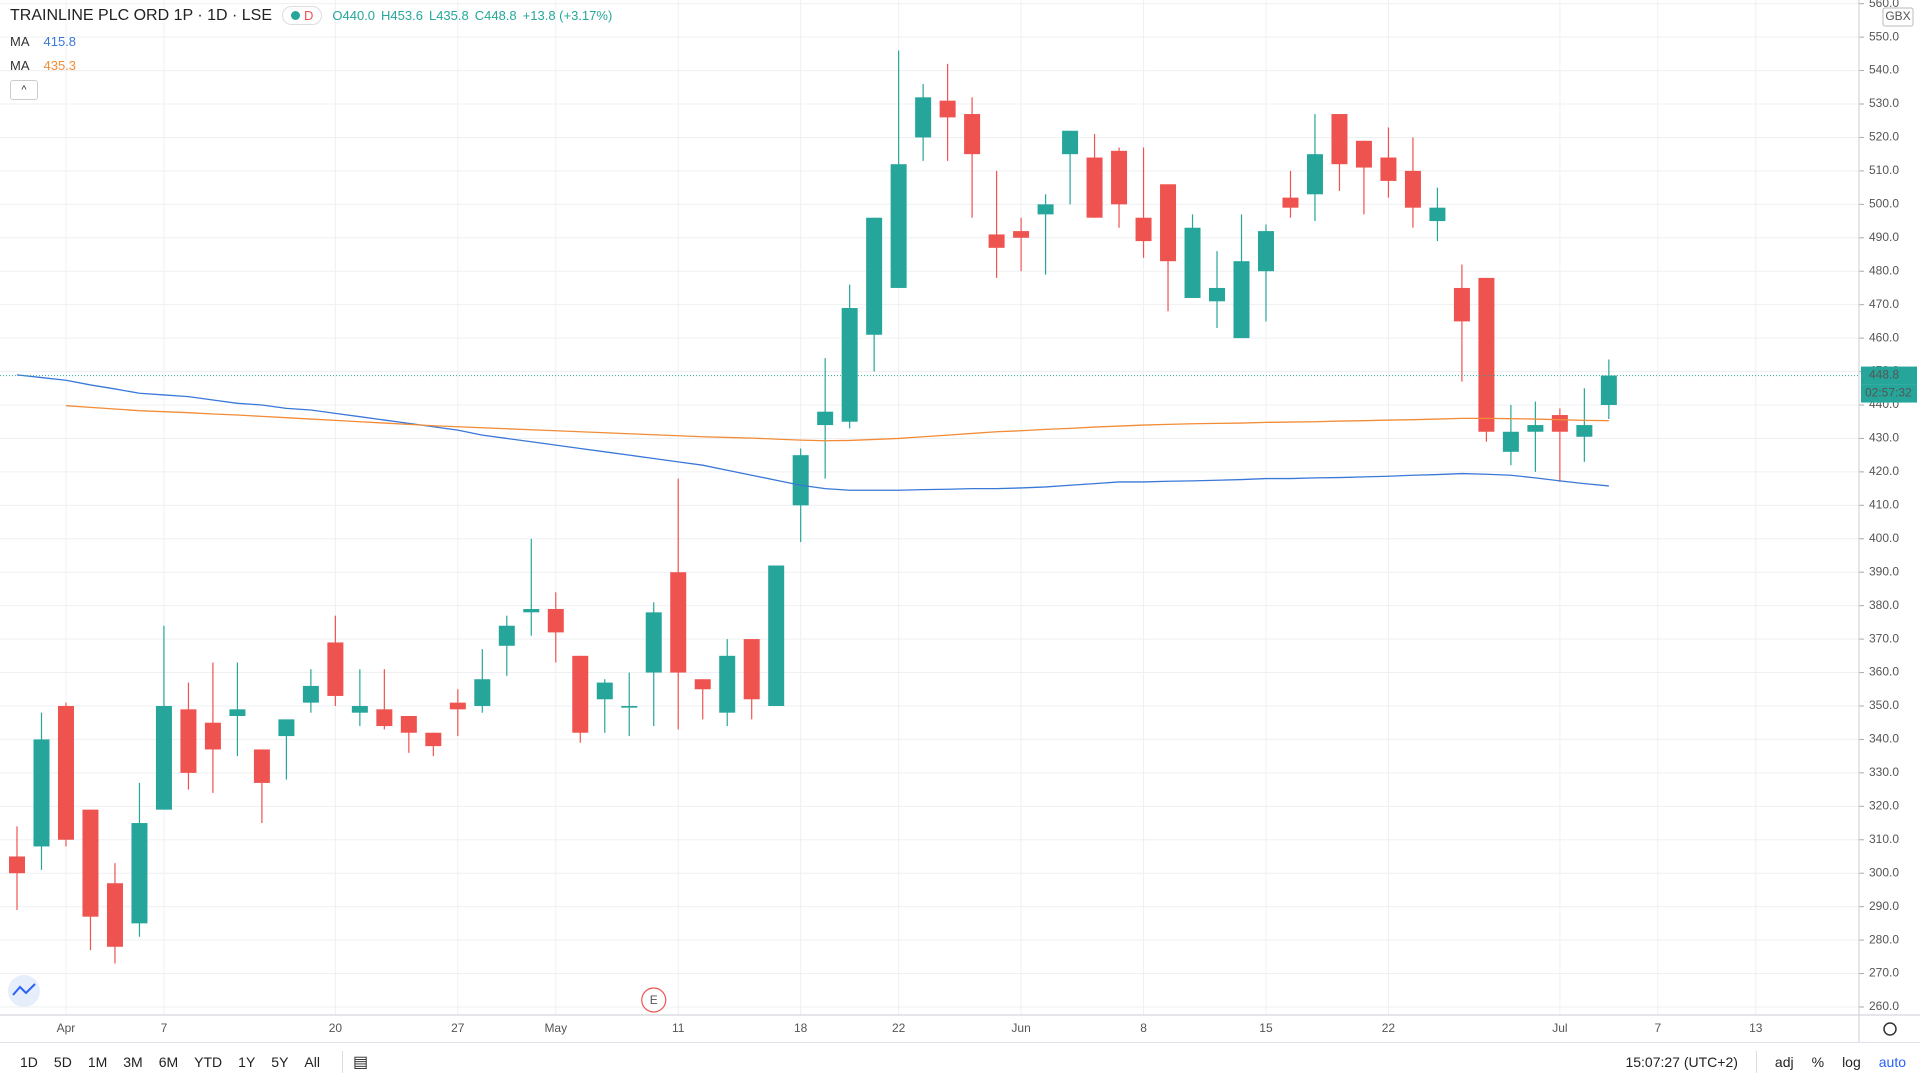 The height and width of the screenshot is (1080, 1920). What do you see at coordinates (60, 41) in the screenshot?
I see `ma-value: 415.8` at bounding box center [60, 41].